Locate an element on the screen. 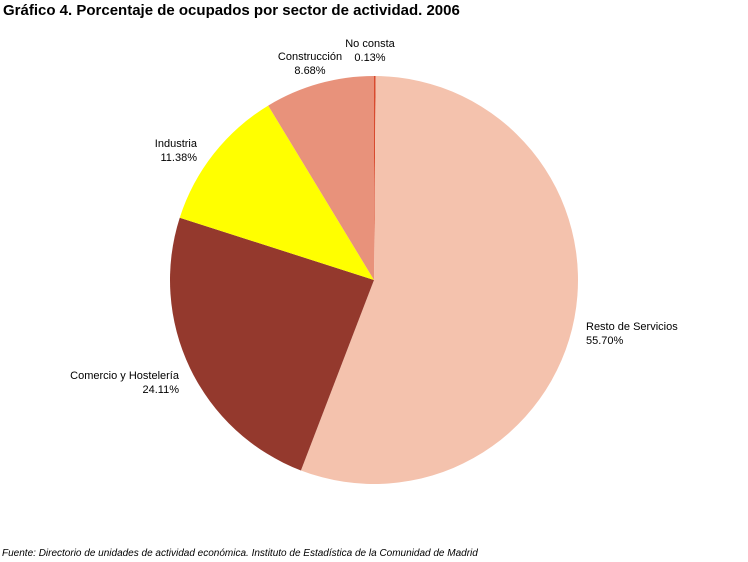 The width and height of the screenshot is (748, 562). slice-no-consta is located at coordinates (375, 178).